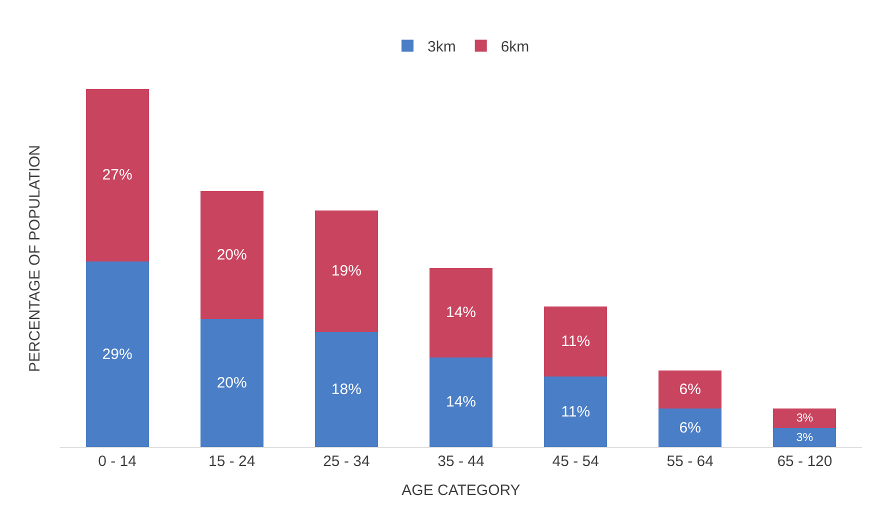 Image resolution: width=882 pixels, height=522 pixels. Describe the element at coordinates (804, 461) in the screenshot. I see `x-tick-label: 65 - 120` at that location.